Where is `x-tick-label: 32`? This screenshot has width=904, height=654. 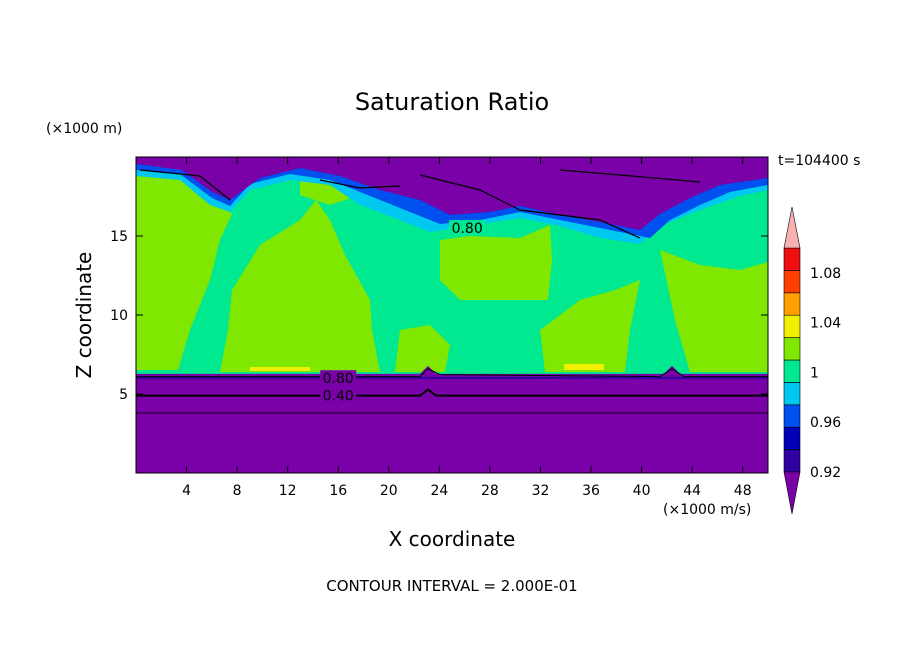
x-tick-label: 32 is located at coordinates (541, 491).